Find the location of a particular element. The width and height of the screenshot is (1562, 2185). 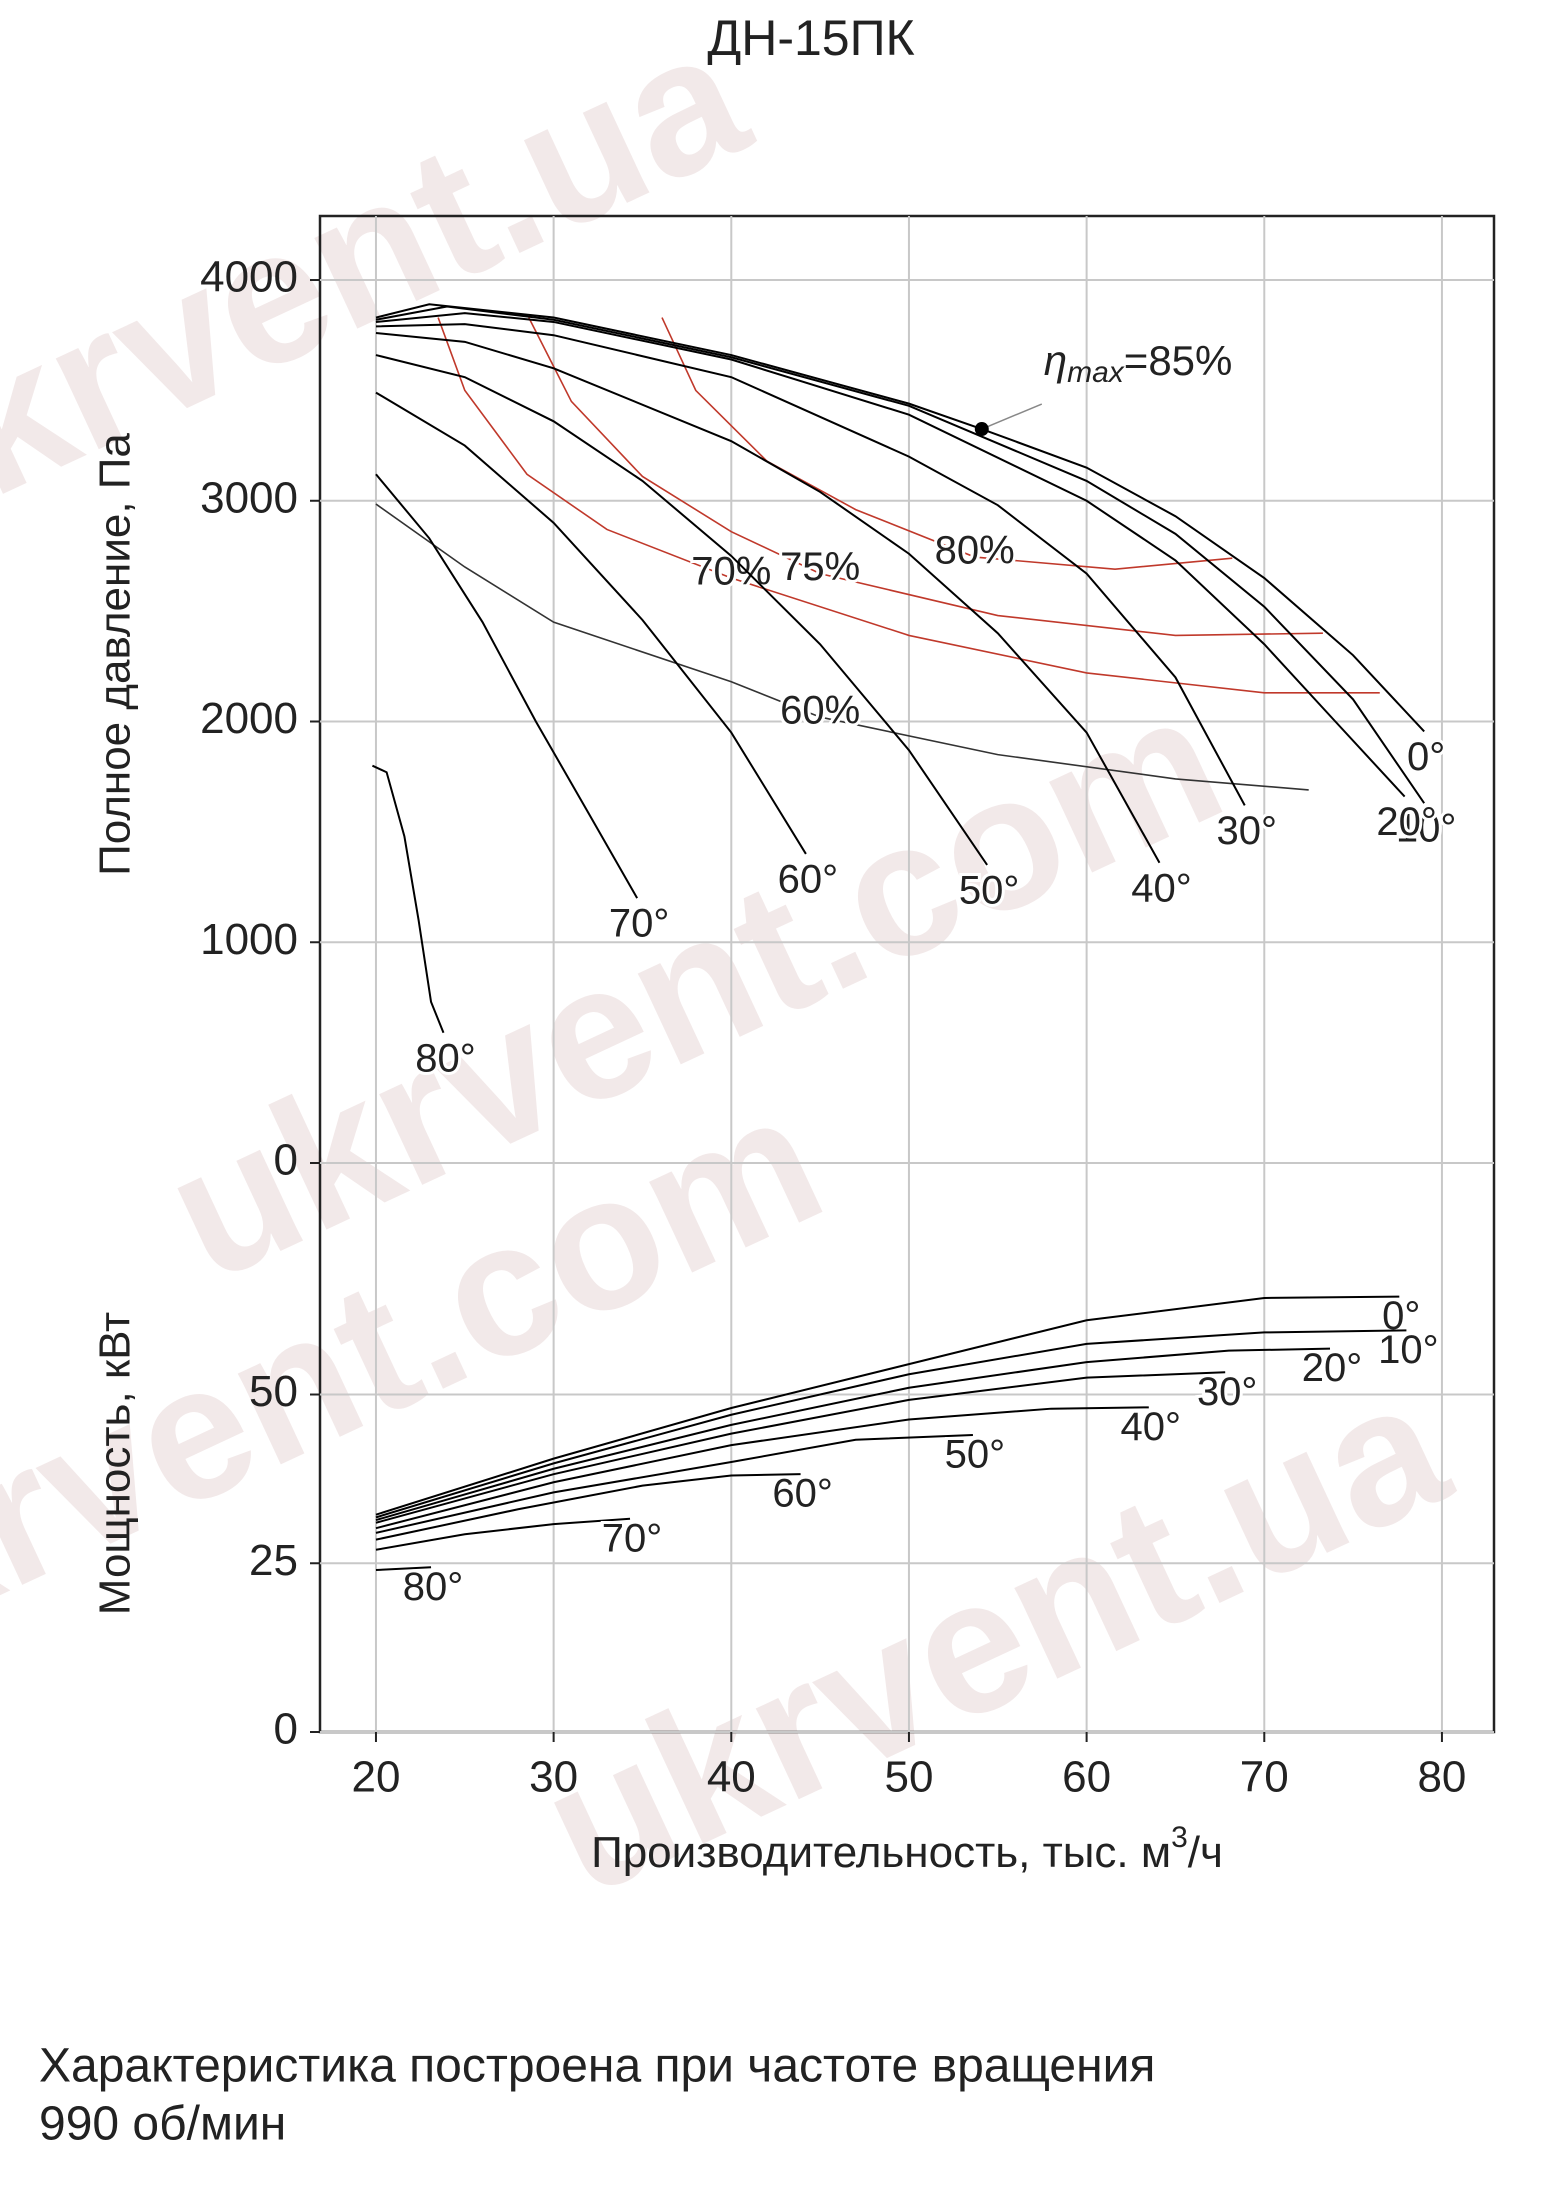

x-axis-label: Производительность, тыс. м3/ч is located at coordinates (907, 1849).